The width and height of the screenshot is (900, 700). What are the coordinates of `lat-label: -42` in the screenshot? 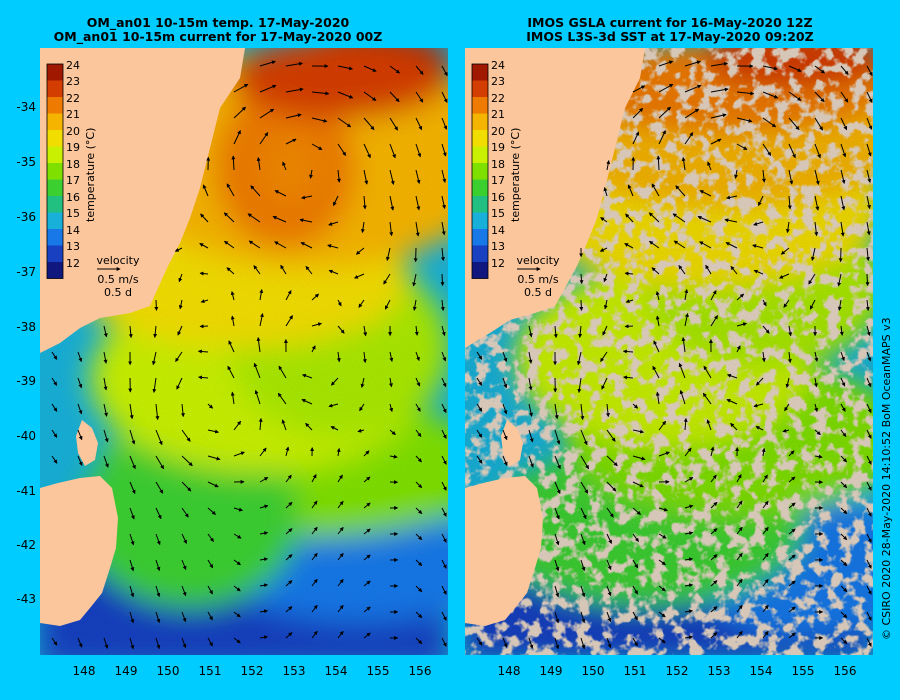 It's located at (26, 545).